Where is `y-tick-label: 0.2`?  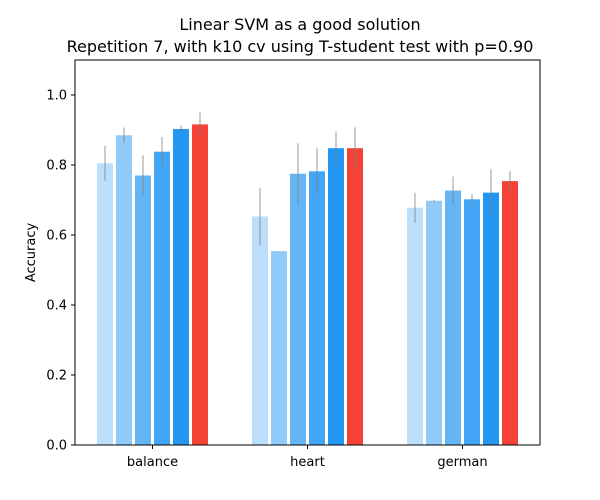
y-tick-label: 0.2 is located at coordinates (56, 376).